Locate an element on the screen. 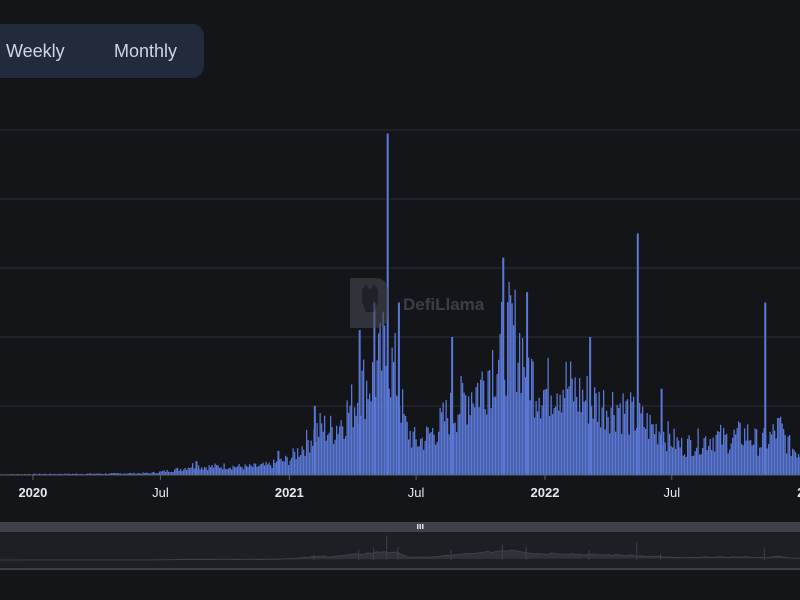 The width and height of the screenshot is (800, 600). slider-track-top is located at coordinates (400, 527).